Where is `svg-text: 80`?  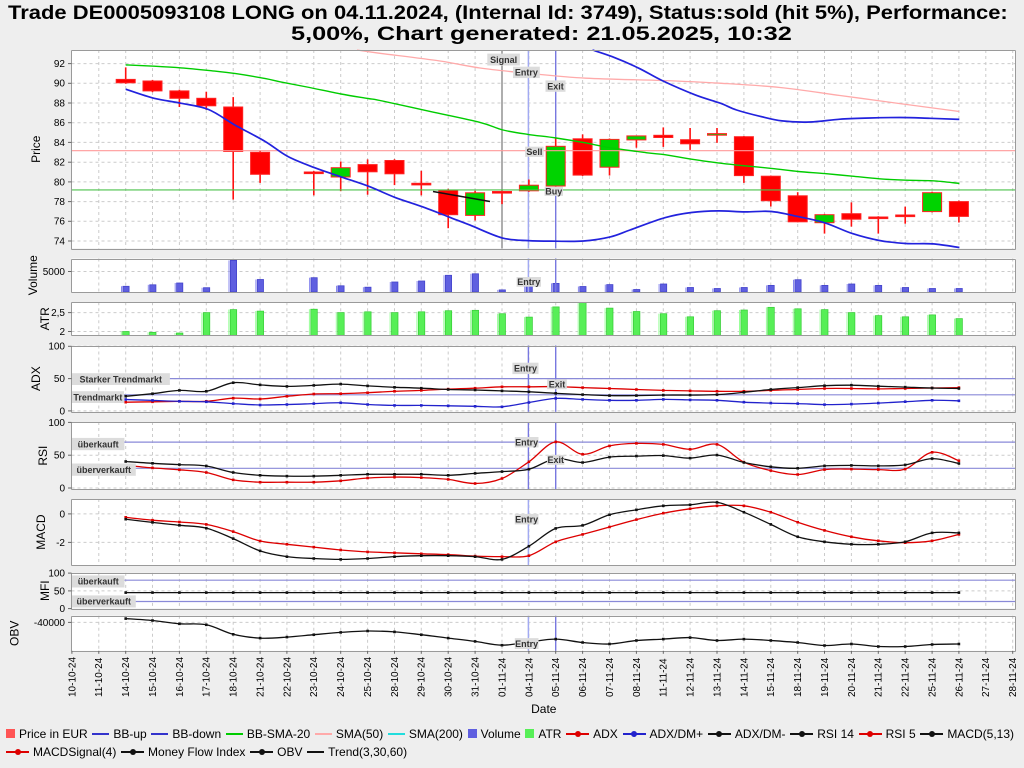
svg-text: 80 is located at coordinates (60, 182).